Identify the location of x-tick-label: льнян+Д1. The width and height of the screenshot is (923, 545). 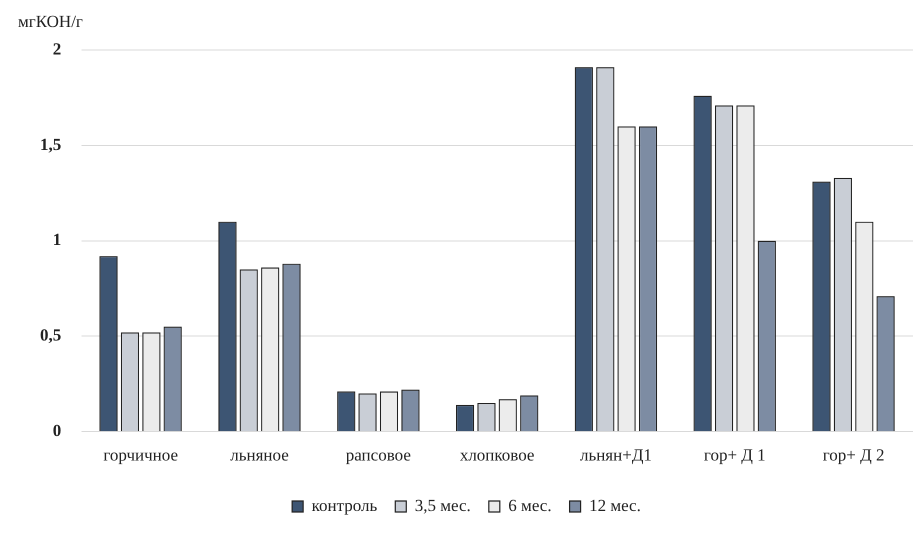
(616, 454).